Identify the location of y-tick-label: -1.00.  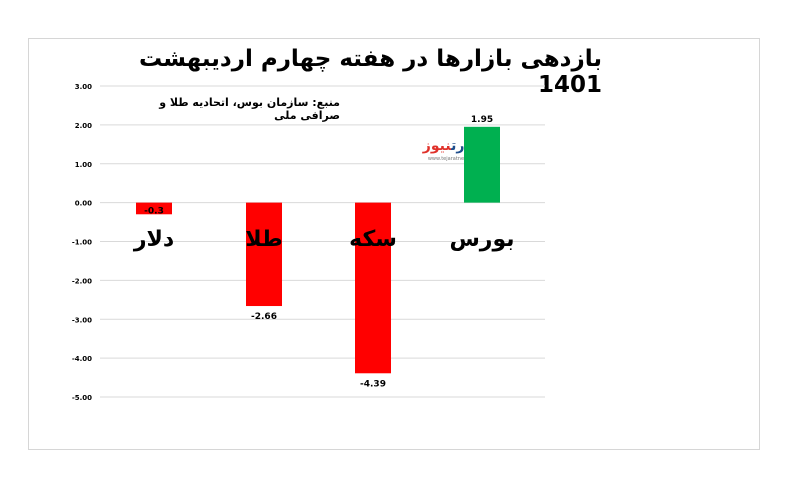
(82, 243).